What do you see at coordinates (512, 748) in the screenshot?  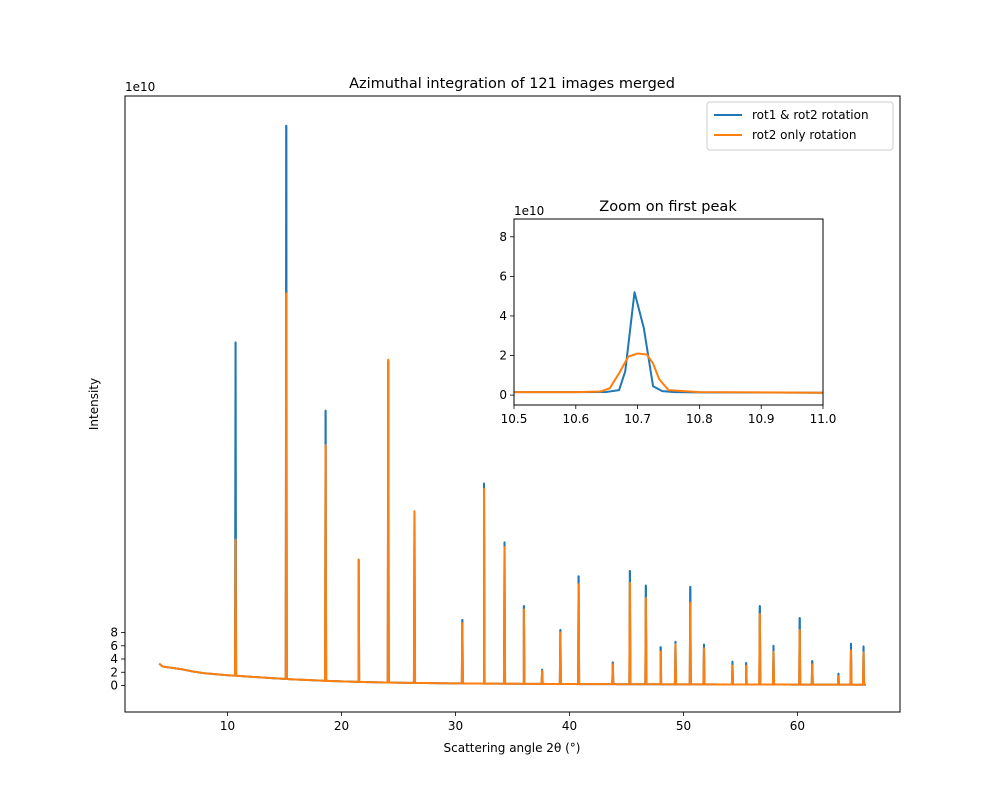 I see `main-x-axis-label: Scattering angle 2θ (°)` at bounding box center [512, 748].